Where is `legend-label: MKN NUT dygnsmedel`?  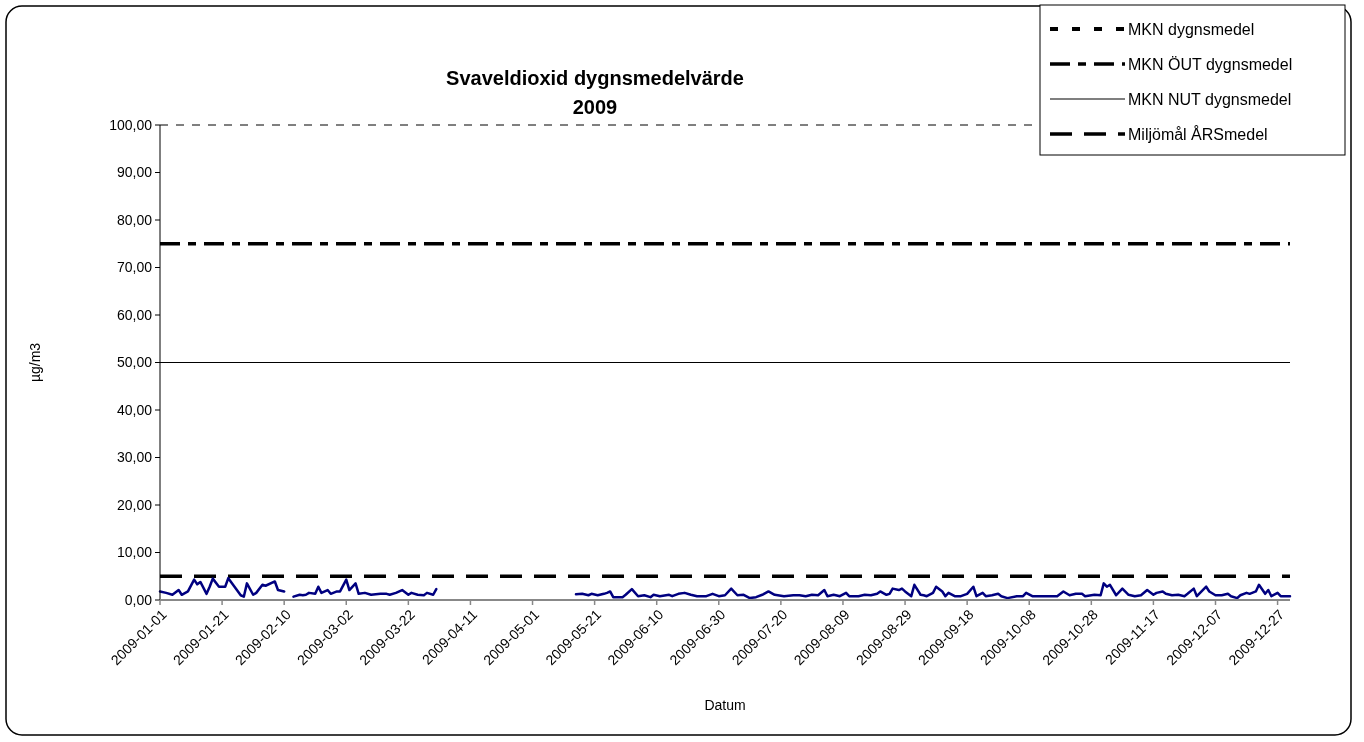 legend-label: MKN NUT dygnsmedel is located at coordinates (1210, 99).